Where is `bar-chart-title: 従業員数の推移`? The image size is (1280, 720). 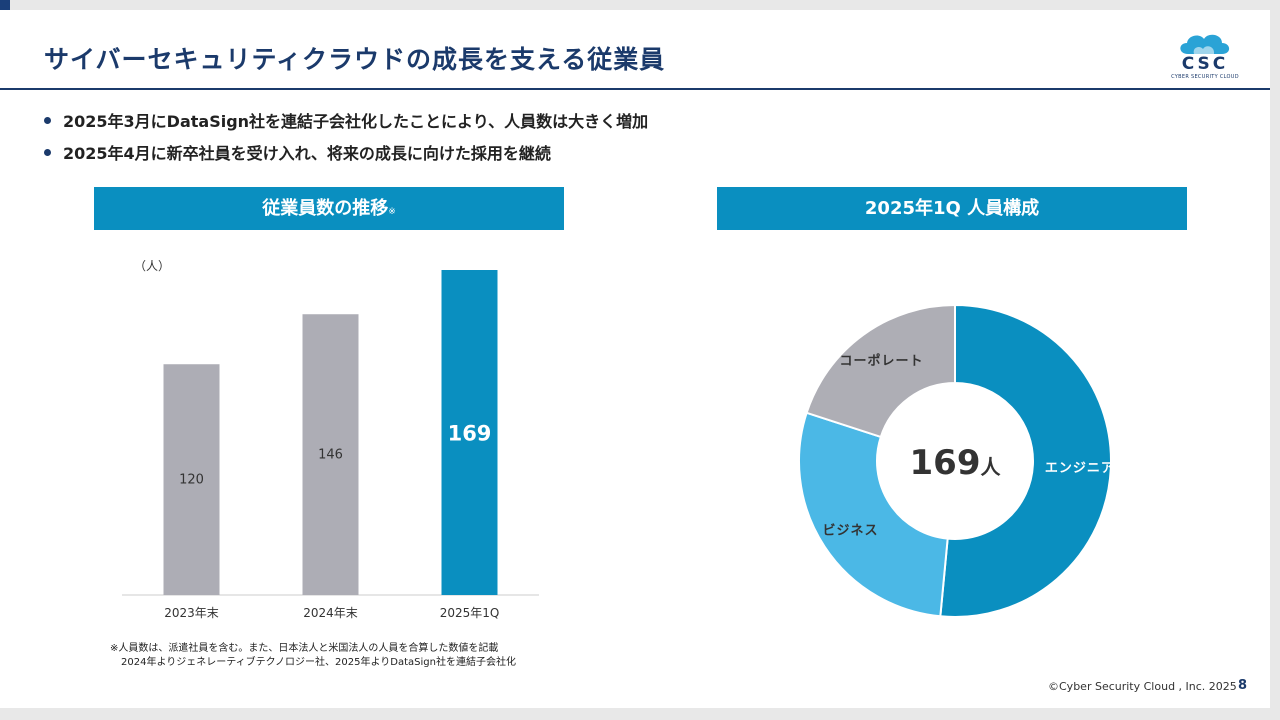 bar-chart-title: 従業員数の推移 is located at coordinates (325, 208).